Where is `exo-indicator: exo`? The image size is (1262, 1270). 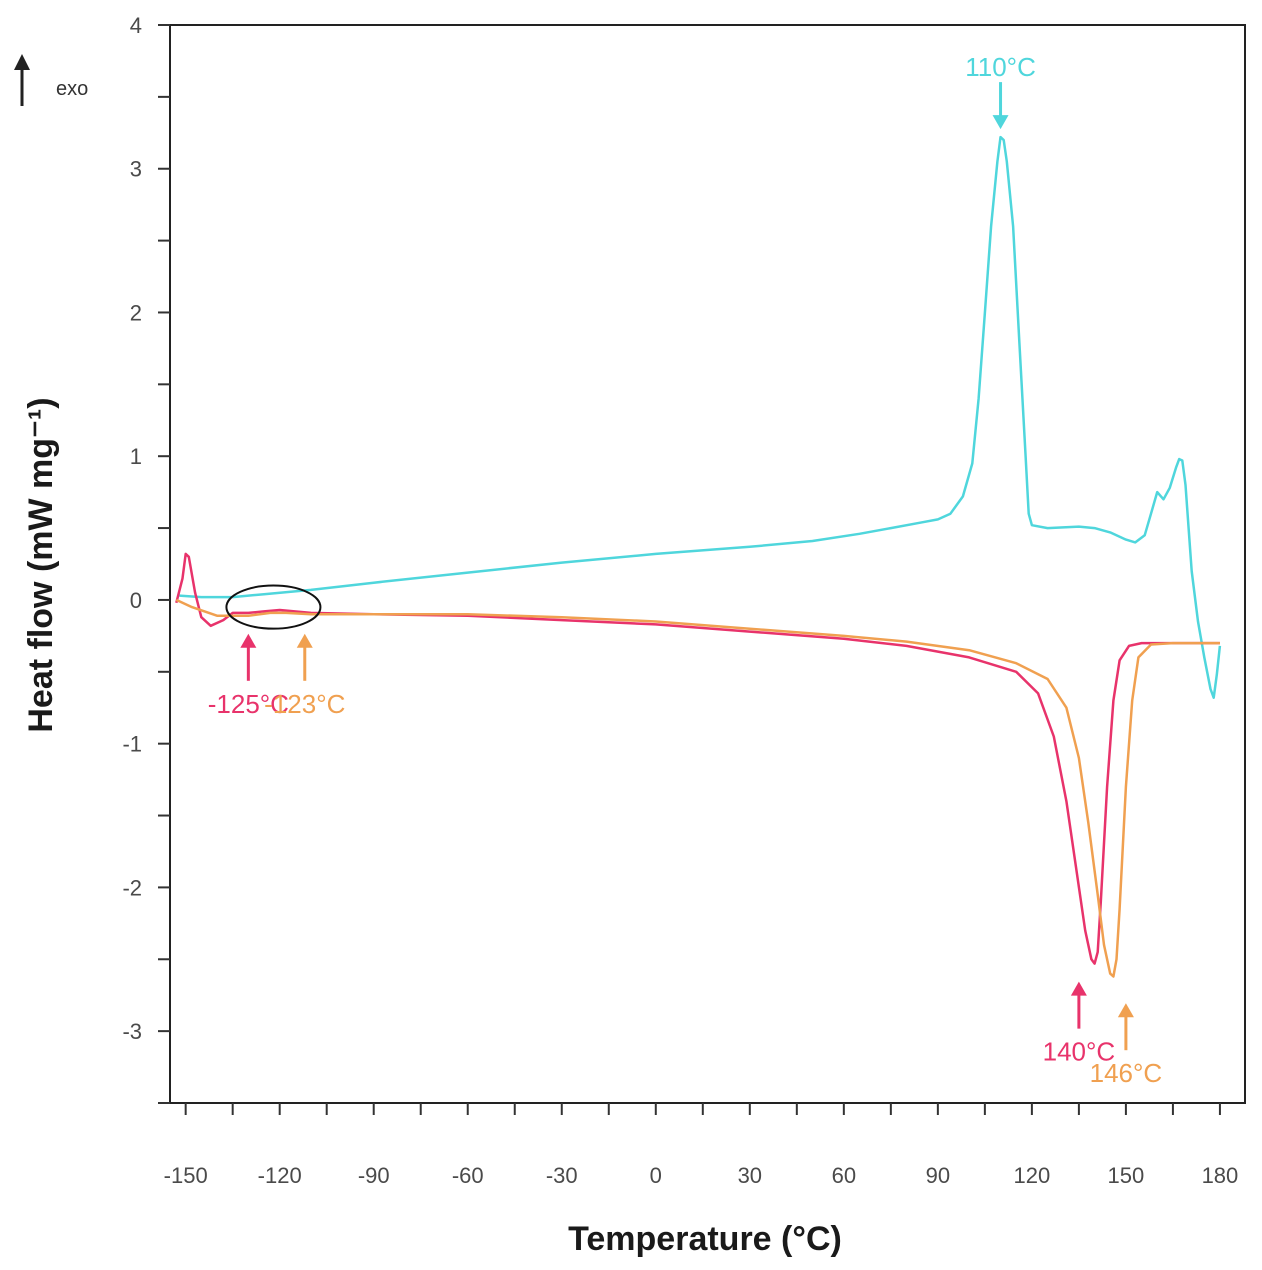
exo-indicator: exo is located at coordinates (51, 80).